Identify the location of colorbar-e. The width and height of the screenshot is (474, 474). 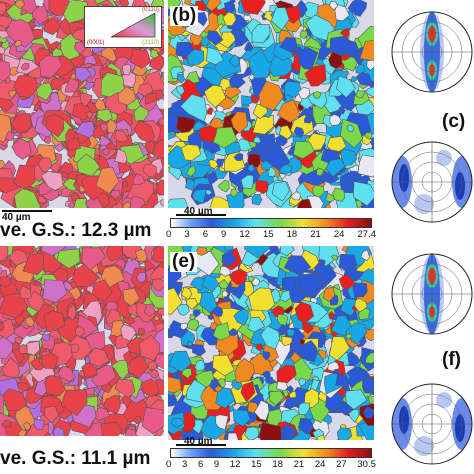
(271, 453).